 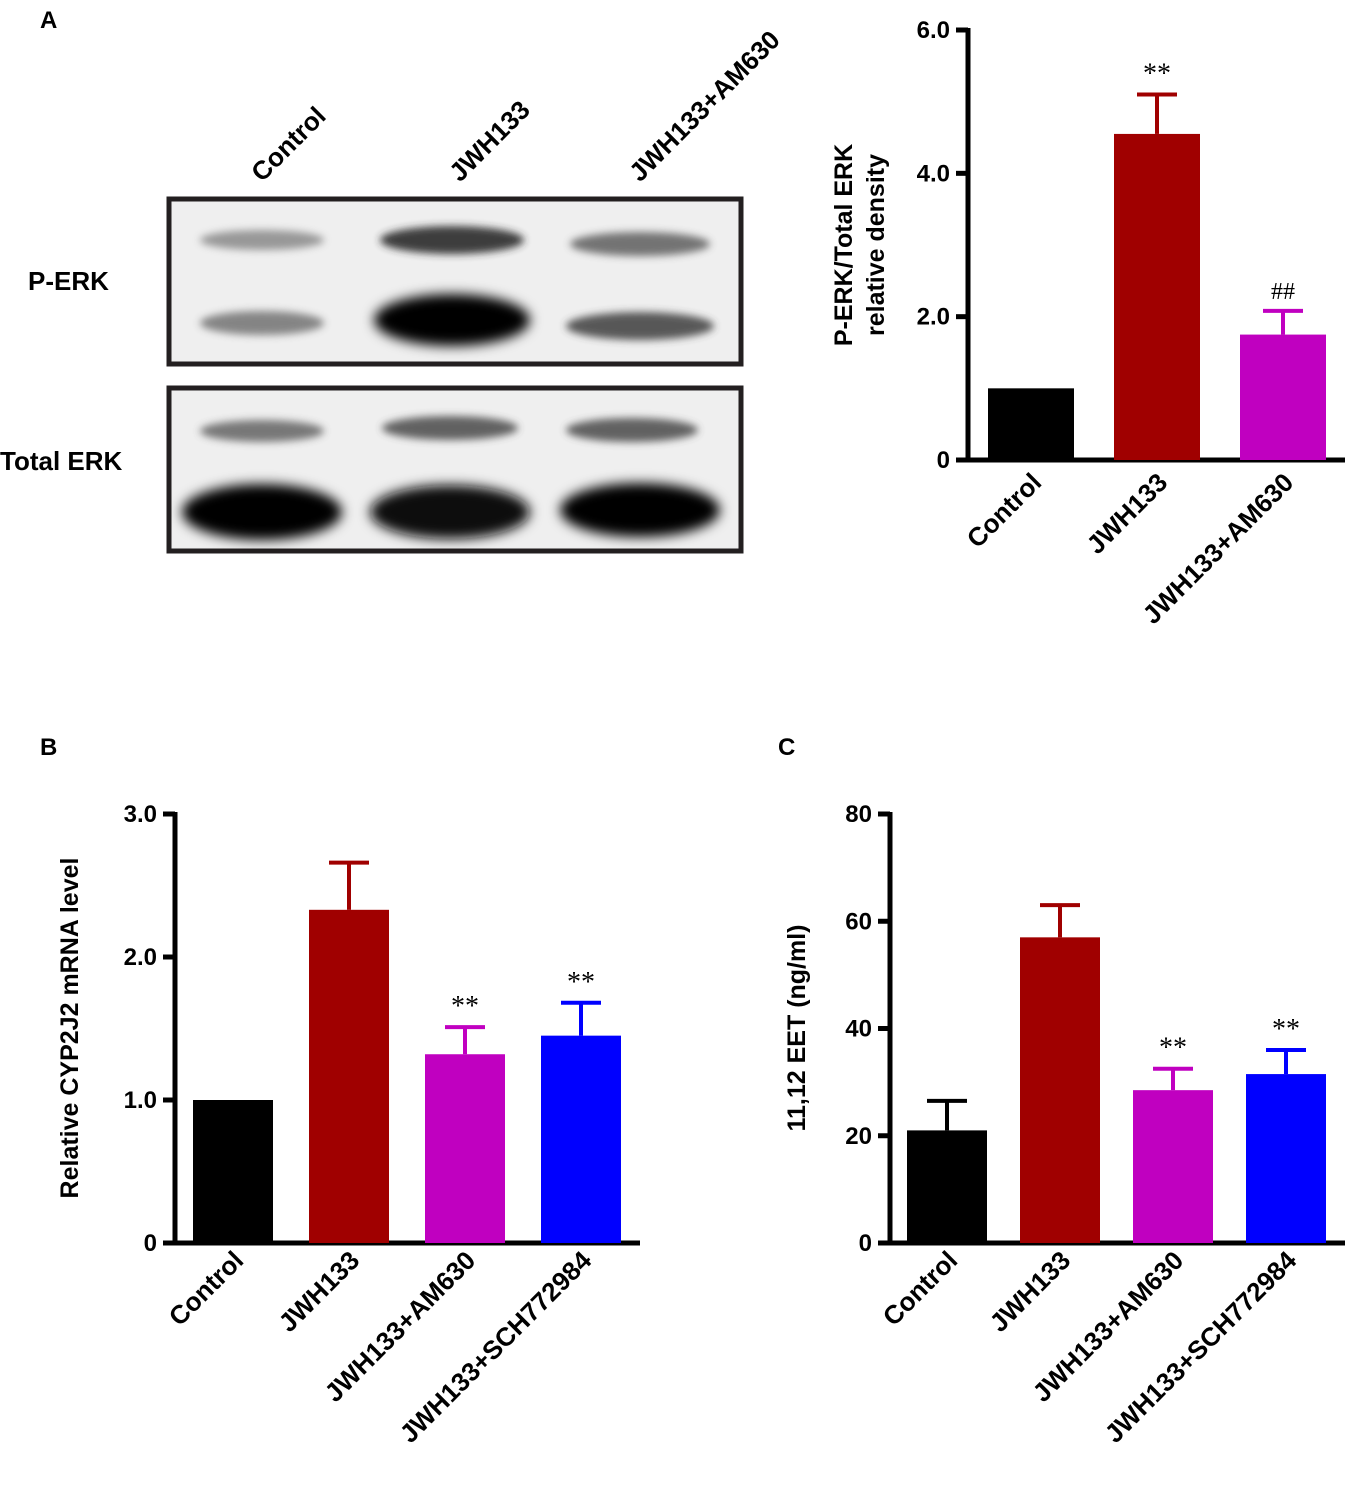 I want to click on lane-label-jwh133: JWH133, so click(x=489, y=141).